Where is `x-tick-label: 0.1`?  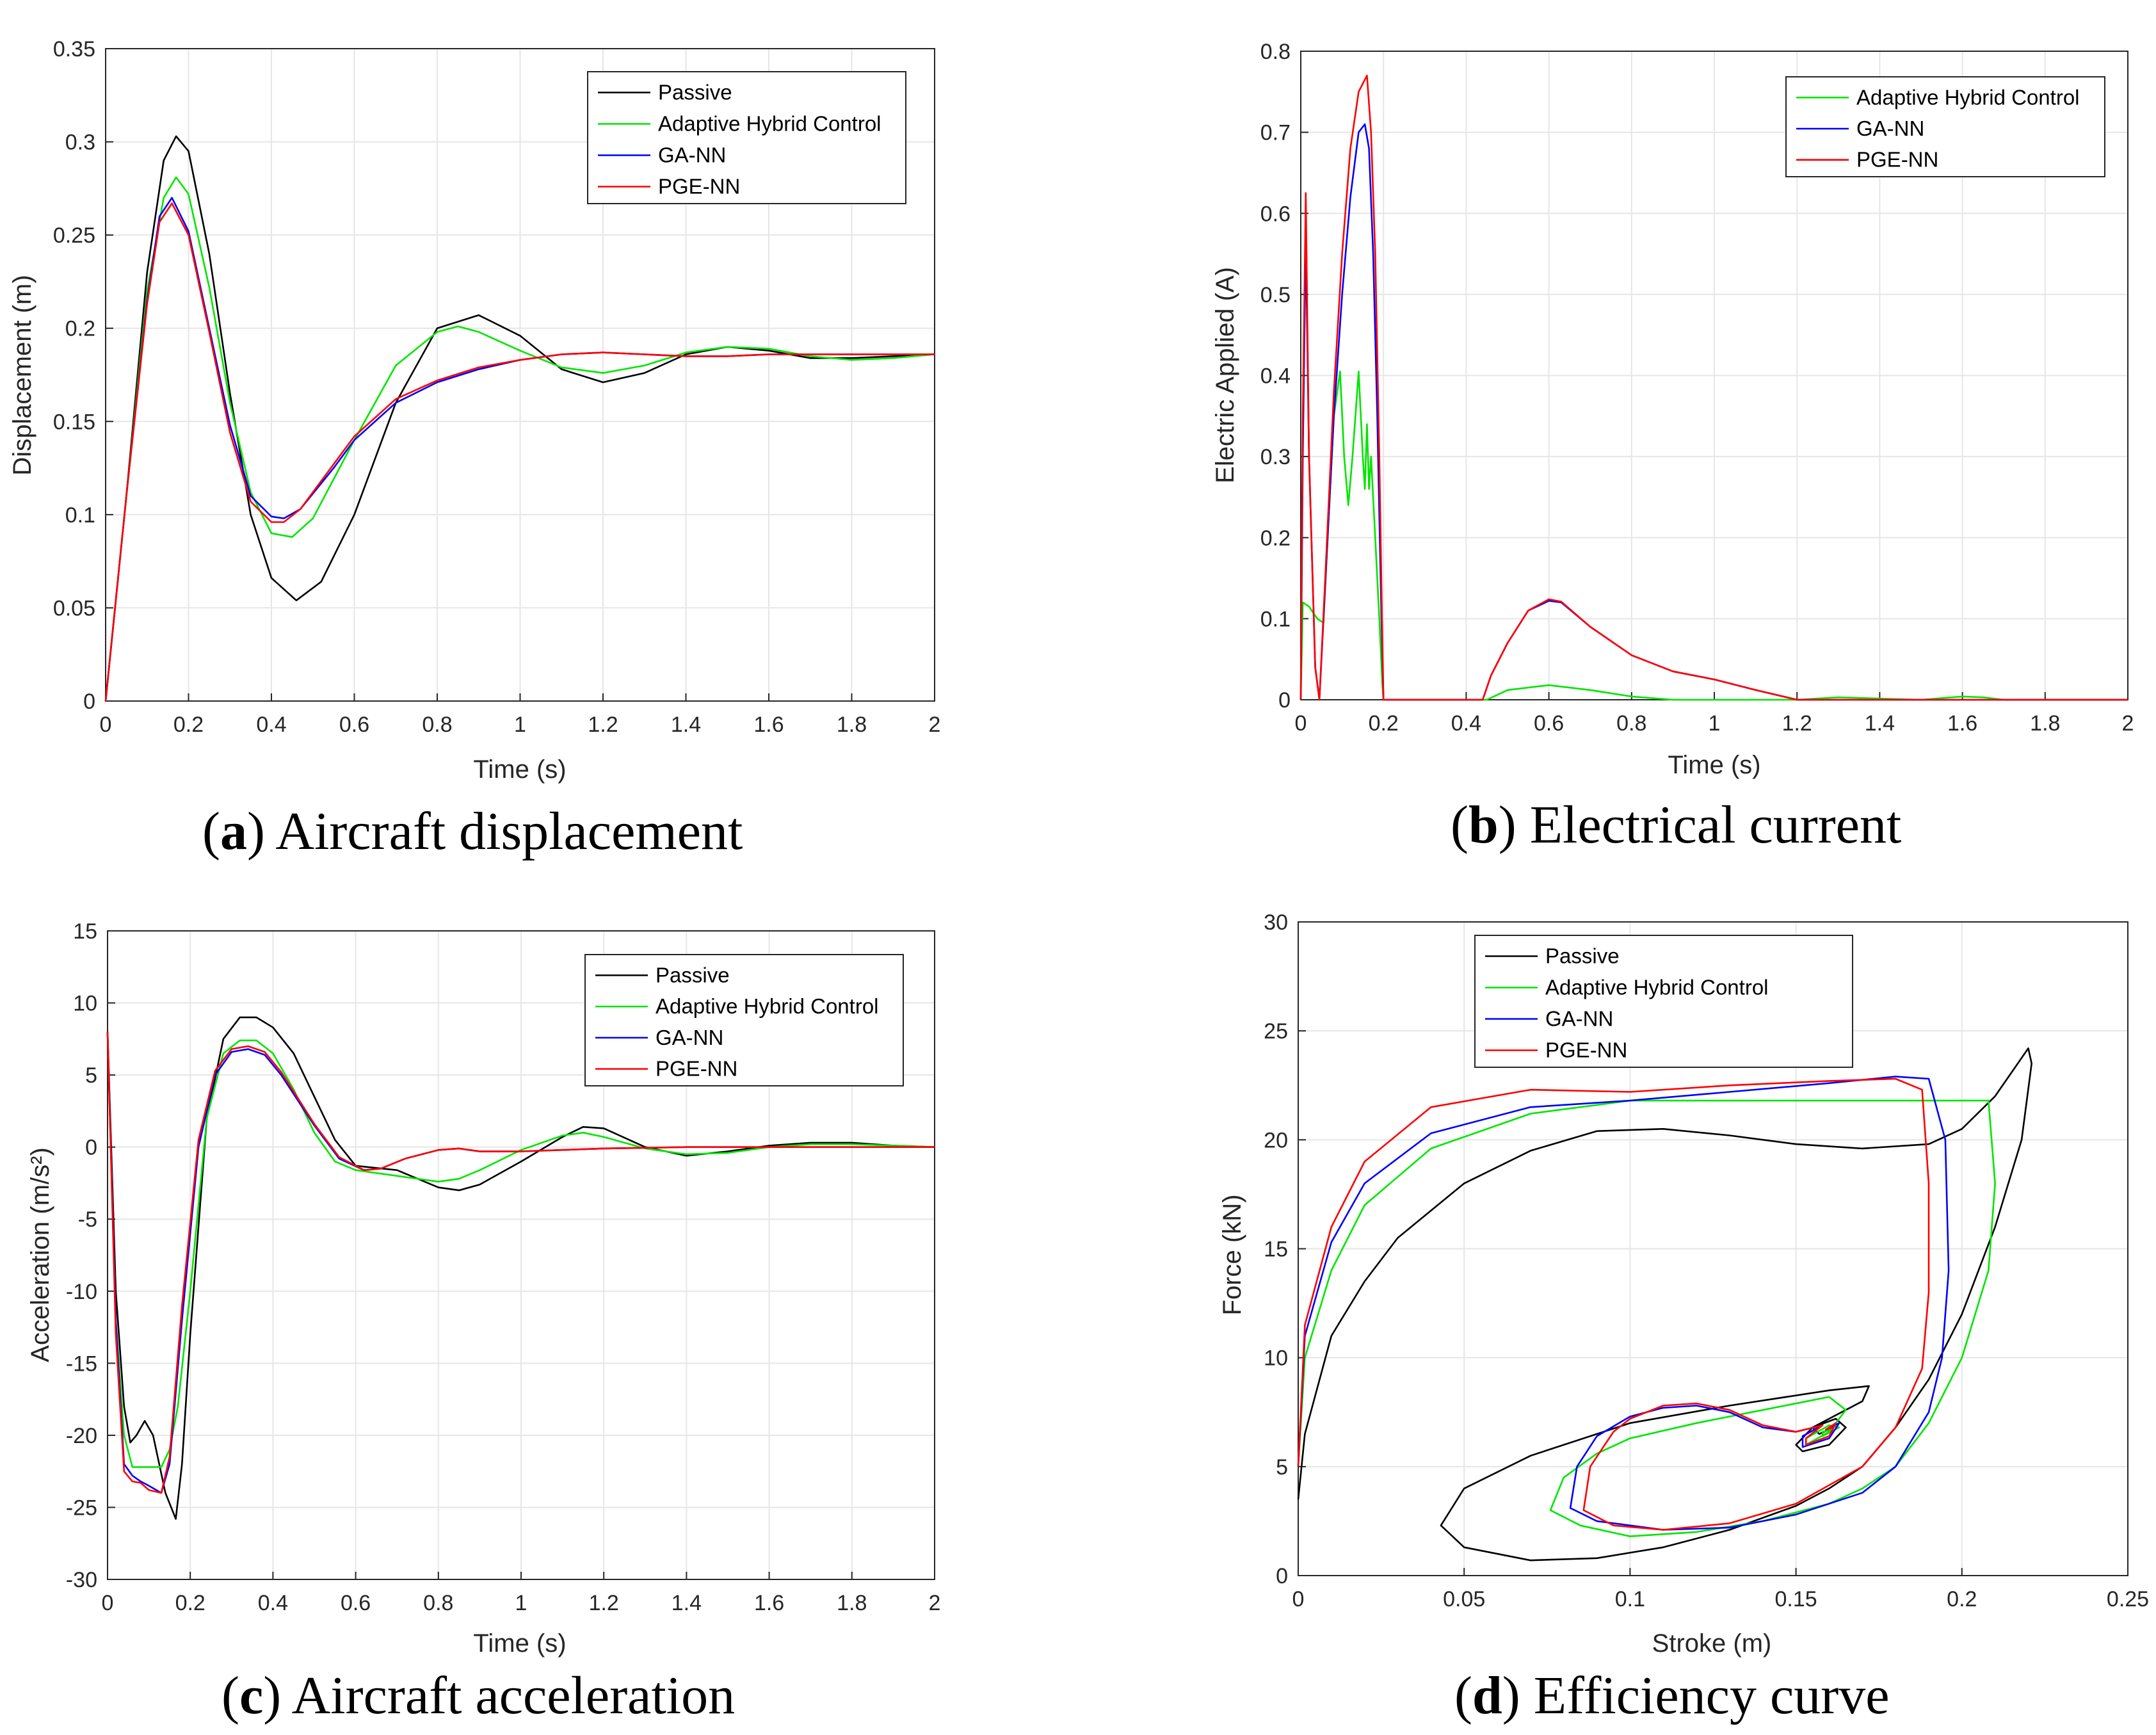
x-tick-label: 0.1 is located at coordinates (1630, 1599).